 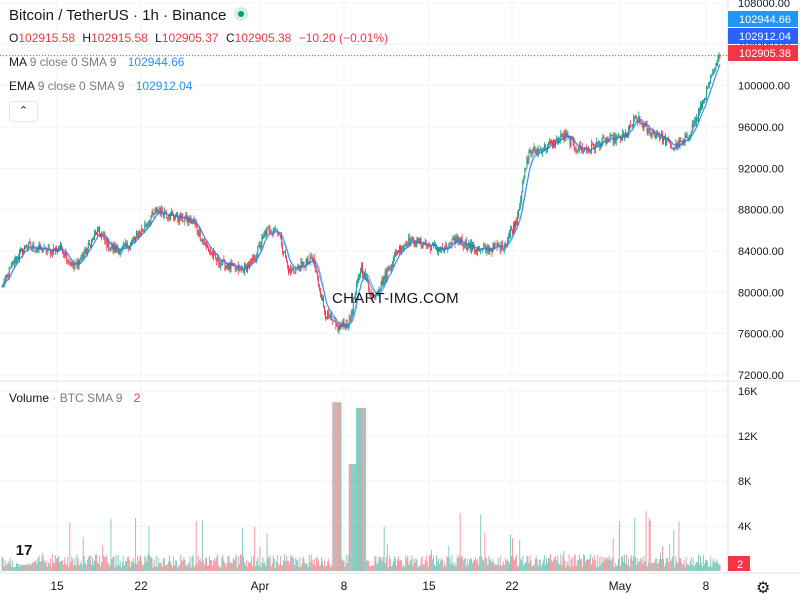 What do you see at coordinates (100, 86) in the screenshot?
I see `ema-legend: EMA 9 close 0 SMA 9 102912.04` at bounding box center [100, 86].